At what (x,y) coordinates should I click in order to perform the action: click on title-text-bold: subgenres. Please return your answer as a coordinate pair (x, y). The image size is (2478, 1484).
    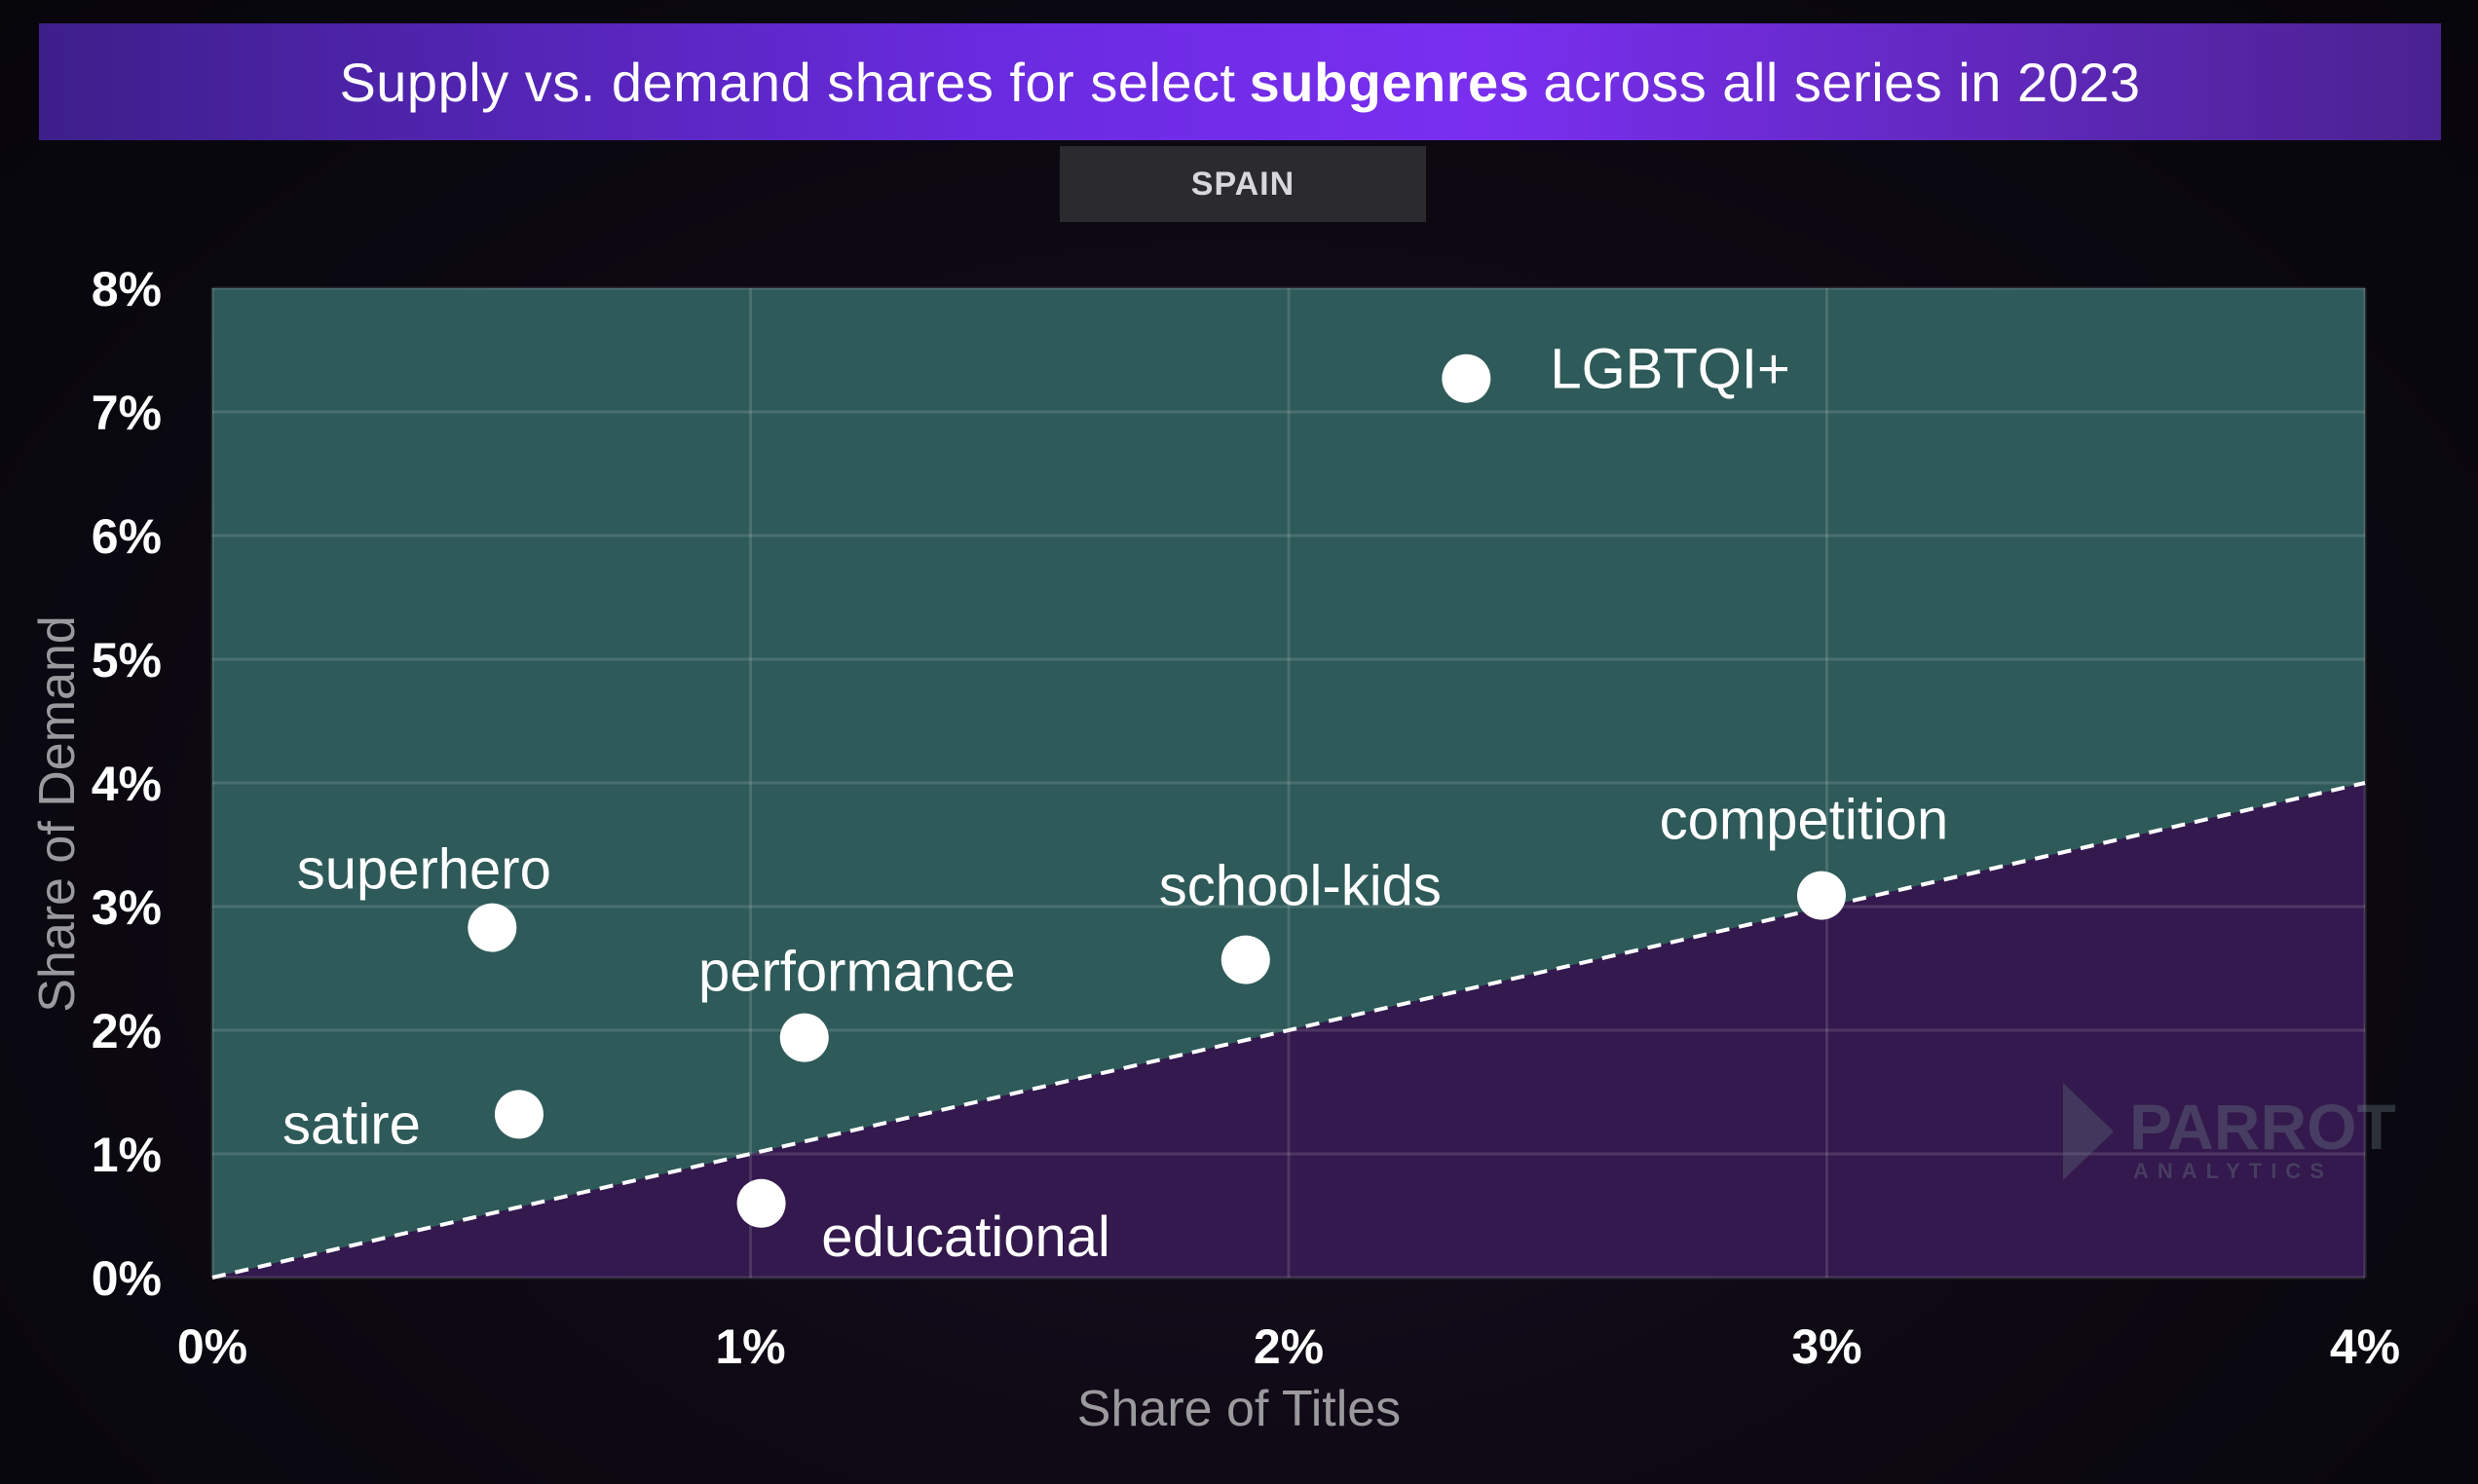
    Looking at the image, I should click on (1390, 82).